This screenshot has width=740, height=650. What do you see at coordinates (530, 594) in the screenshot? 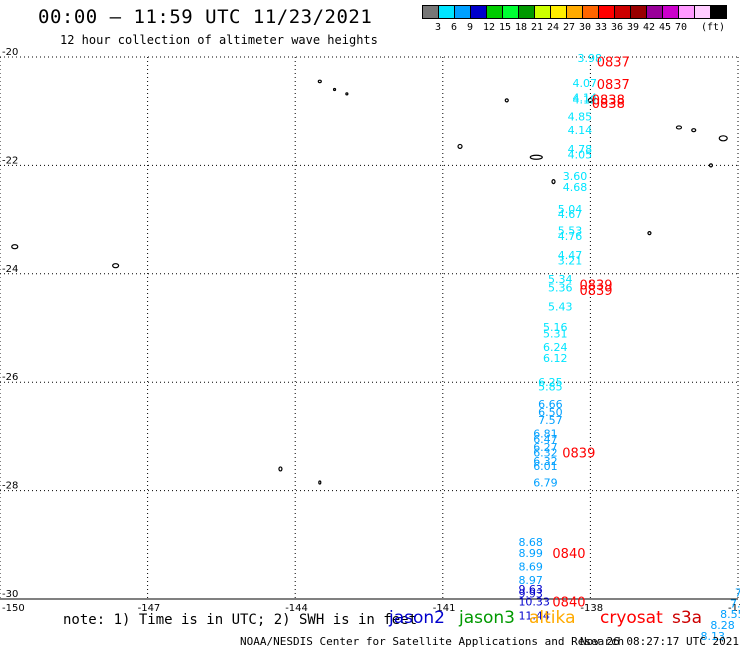
I see `wave-height-value: 9.93` at bounding box center [530, 594].